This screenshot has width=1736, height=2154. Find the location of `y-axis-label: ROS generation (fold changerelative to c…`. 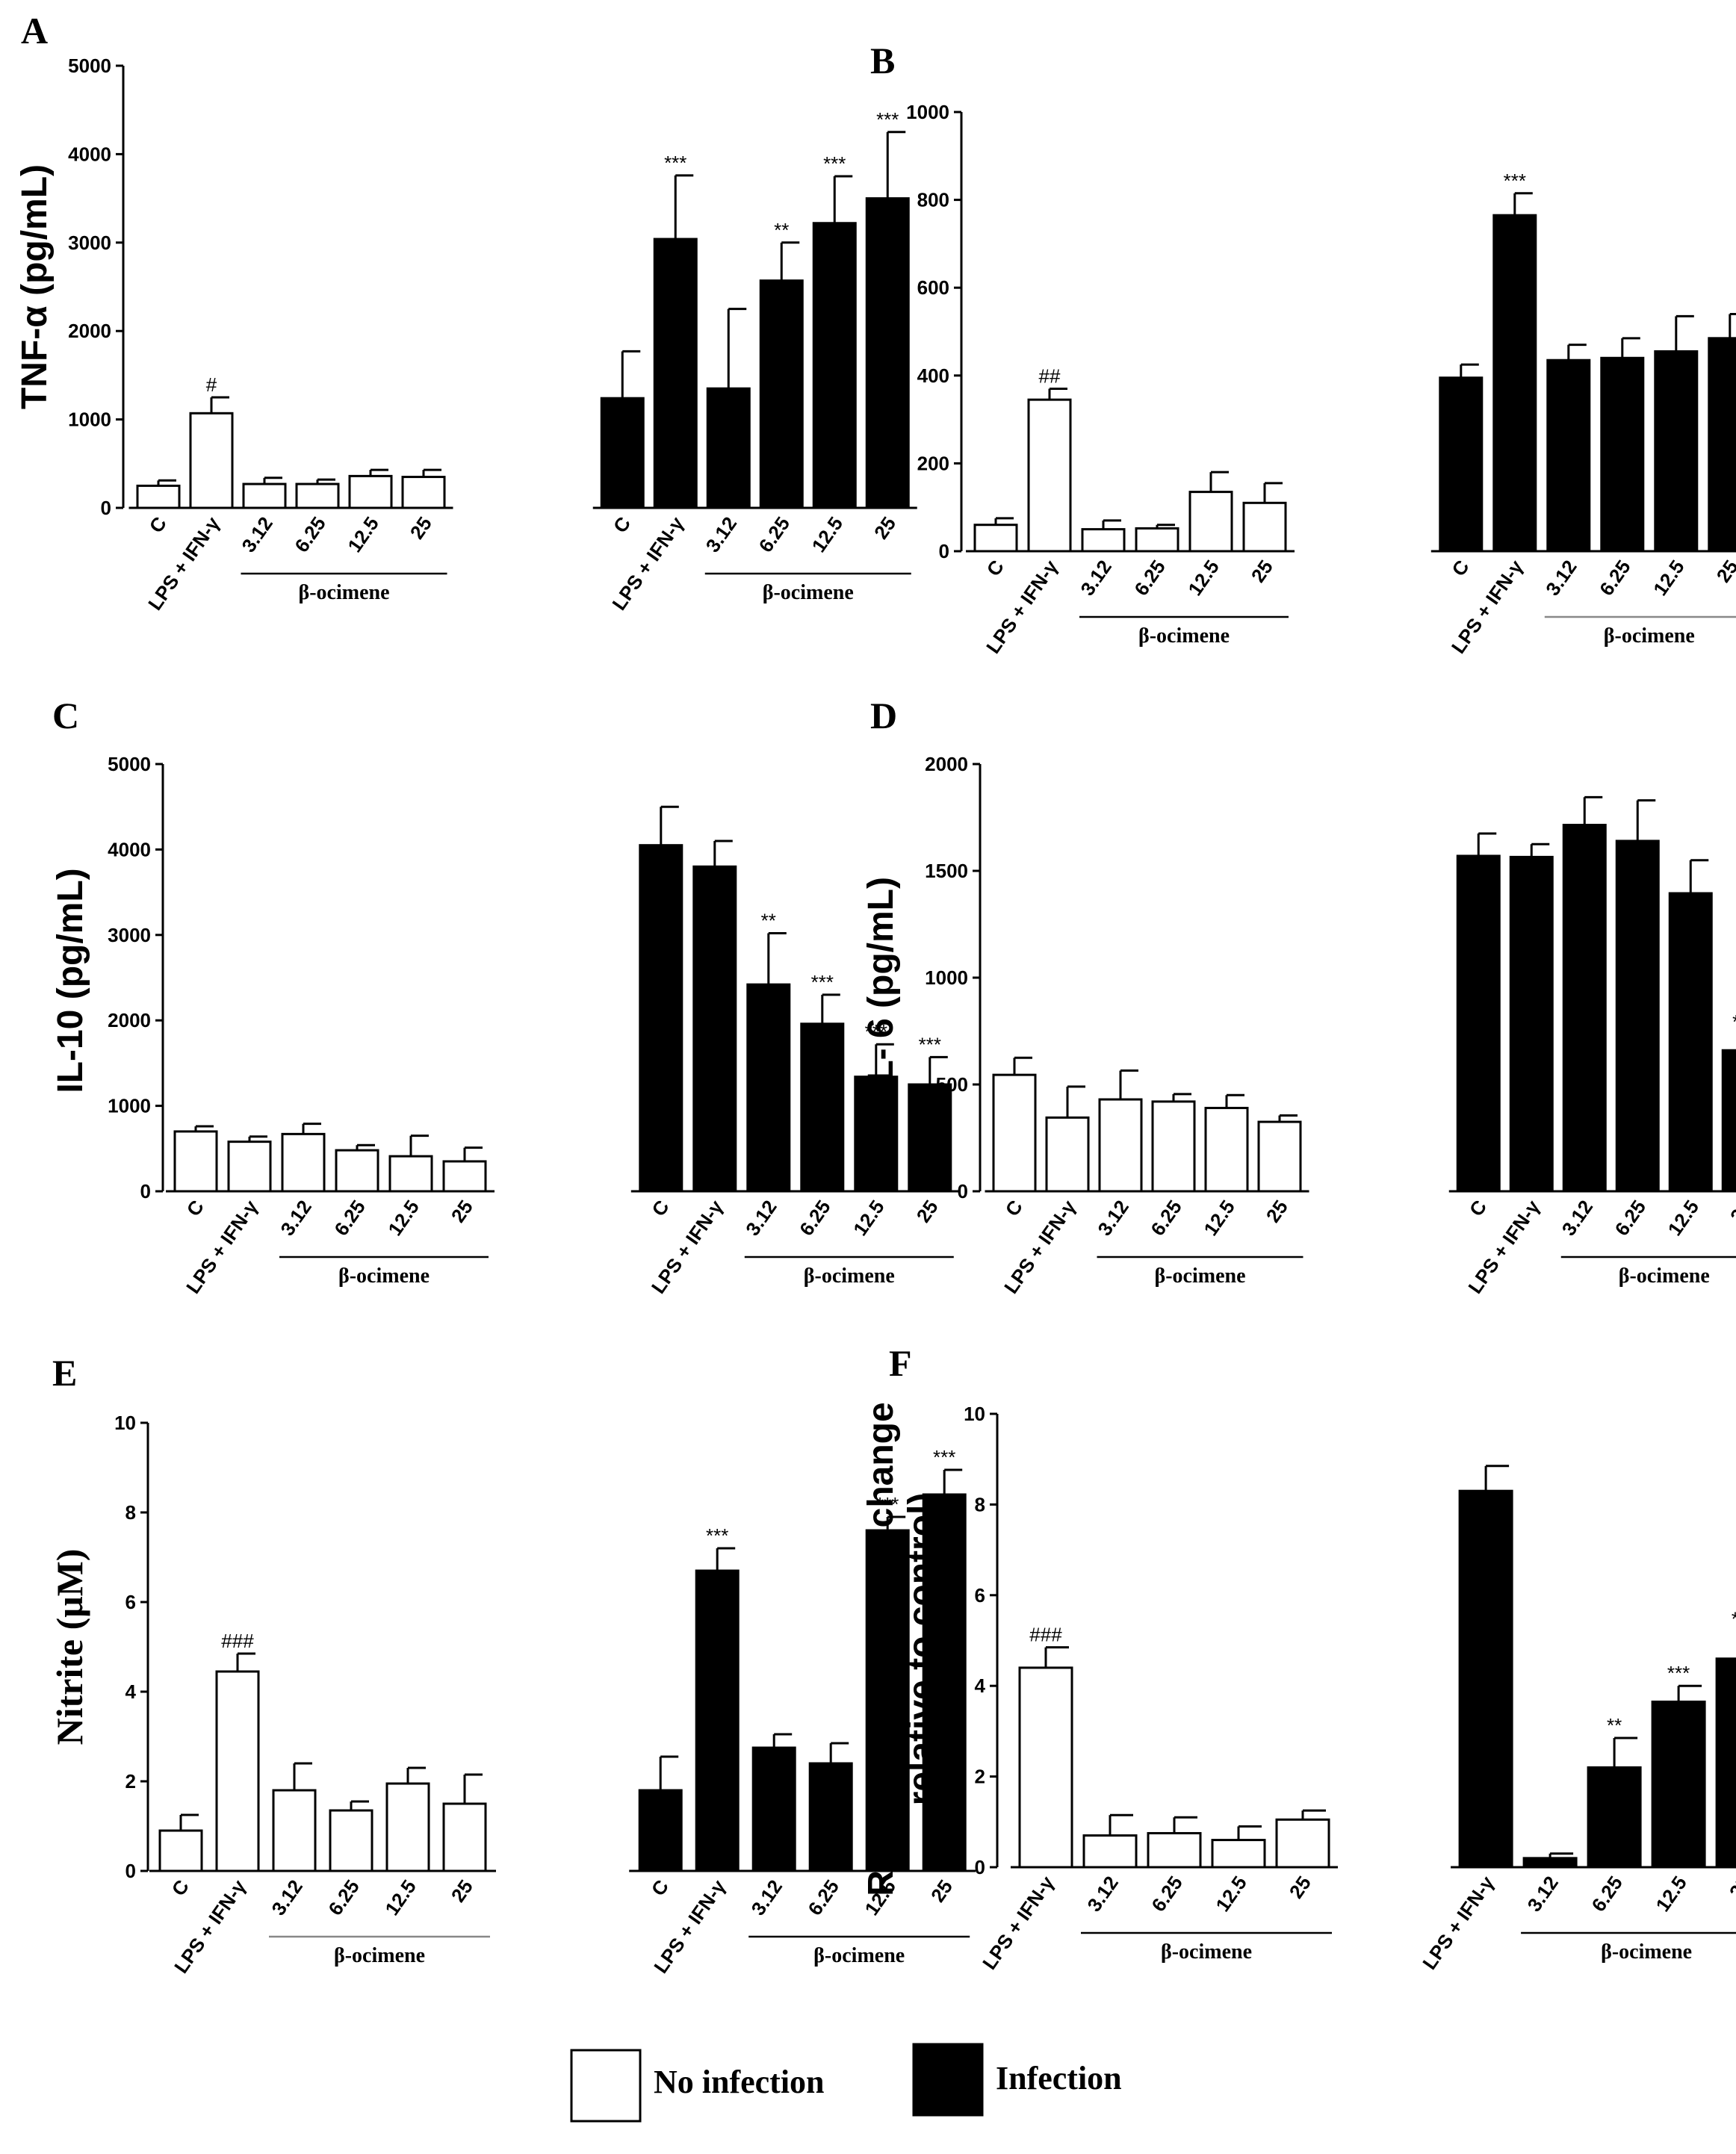

y-axis-label: ROS generation (fold changerelative to c… is located at coordinates (901, 1649).